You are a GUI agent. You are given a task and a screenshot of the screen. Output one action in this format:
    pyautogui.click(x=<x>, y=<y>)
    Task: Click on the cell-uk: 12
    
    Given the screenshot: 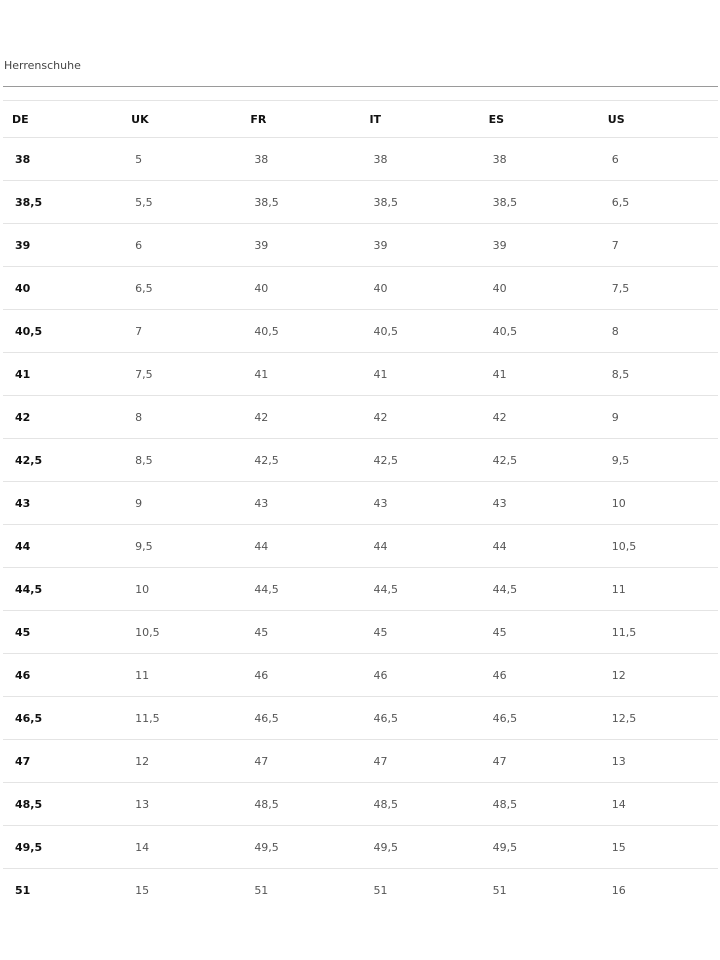 What is the action you would take?
    pyautogui.click(x=182, y=761)
    